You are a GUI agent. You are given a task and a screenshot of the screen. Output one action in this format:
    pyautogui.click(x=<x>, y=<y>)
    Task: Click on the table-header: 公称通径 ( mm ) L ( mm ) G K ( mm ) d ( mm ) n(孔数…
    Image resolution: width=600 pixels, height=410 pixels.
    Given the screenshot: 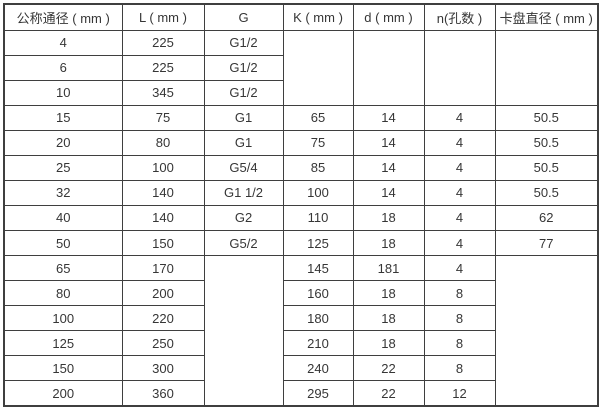 What is the action you would take?
    pyautogui.click(x=301, y=17)
    